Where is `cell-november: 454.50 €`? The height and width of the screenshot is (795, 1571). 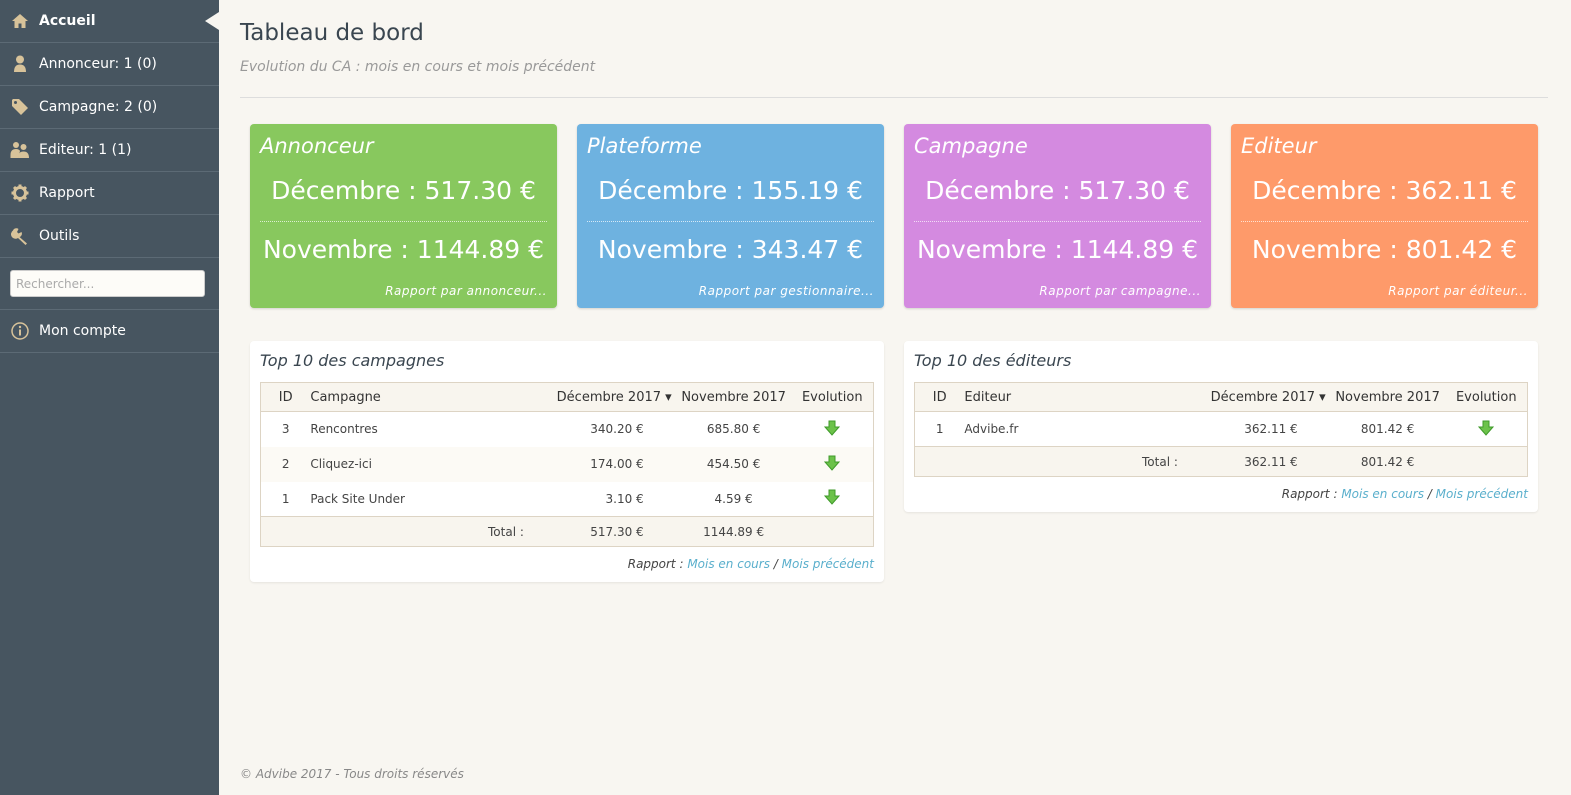
cell-november: 454.50 € is located at coordinates (733, 464).